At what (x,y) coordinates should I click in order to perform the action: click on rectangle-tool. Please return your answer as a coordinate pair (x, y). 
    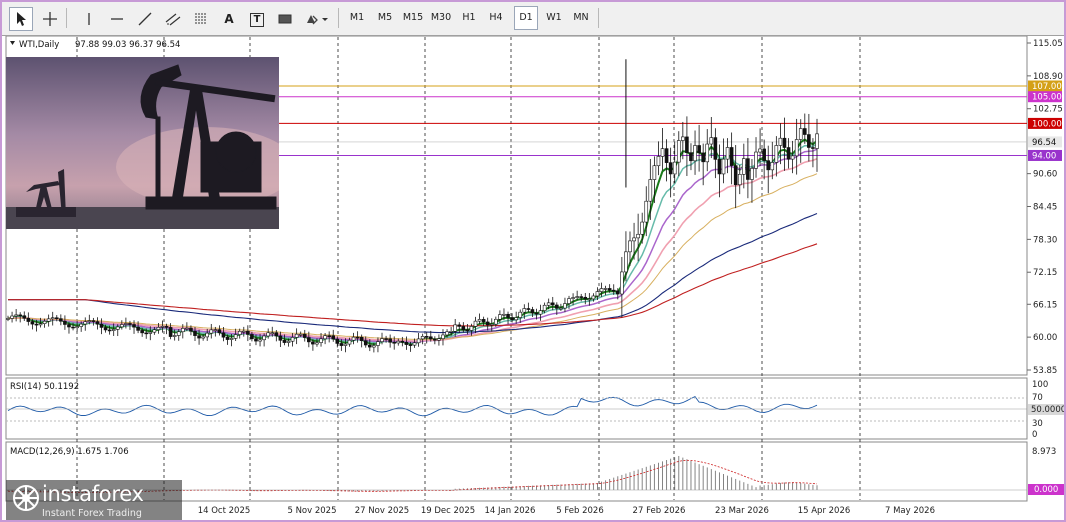
    Looking at the image, I should click on (285, 19).